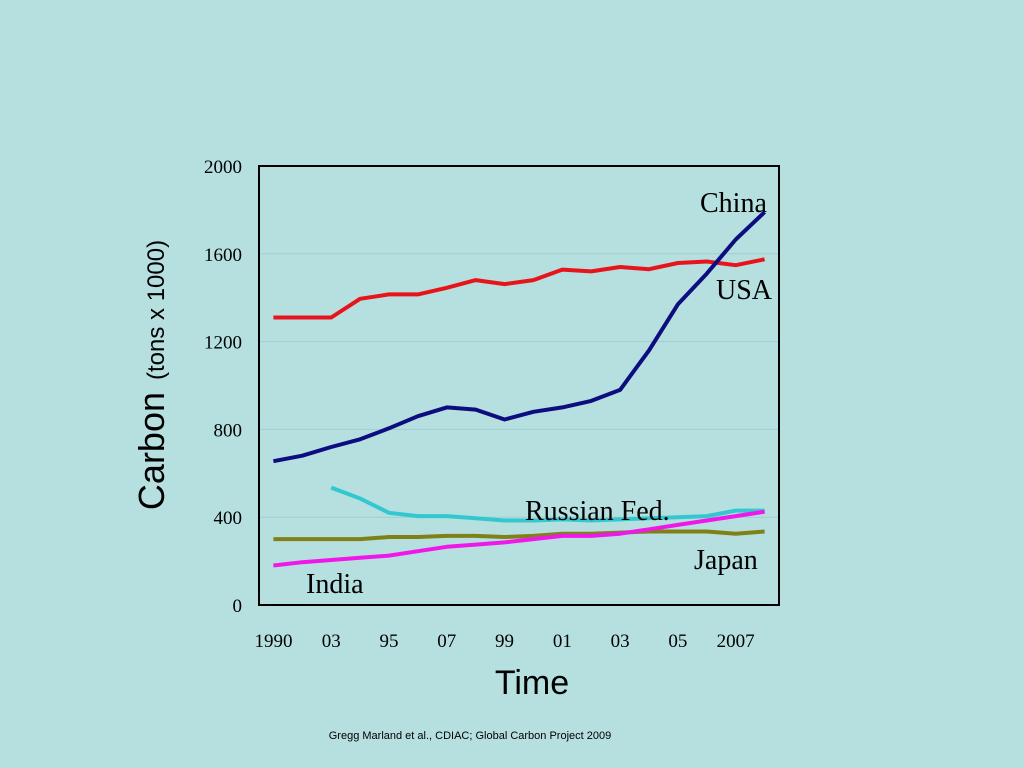 The height and width of the screenshot is (768, 1024). I want to click on x-tick-label: 1990, so click(273, 641).